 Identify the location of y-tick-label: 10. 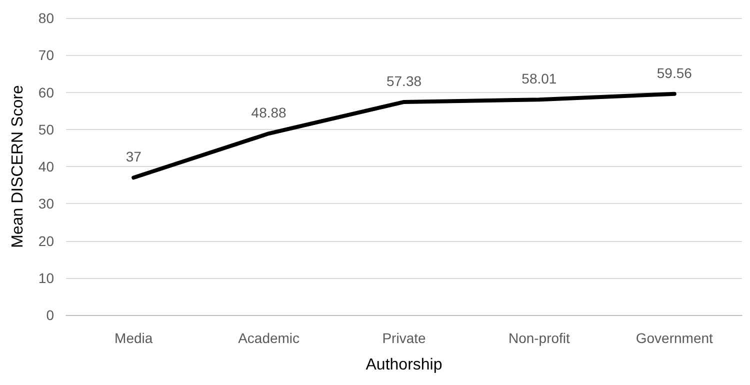
(46, 278).